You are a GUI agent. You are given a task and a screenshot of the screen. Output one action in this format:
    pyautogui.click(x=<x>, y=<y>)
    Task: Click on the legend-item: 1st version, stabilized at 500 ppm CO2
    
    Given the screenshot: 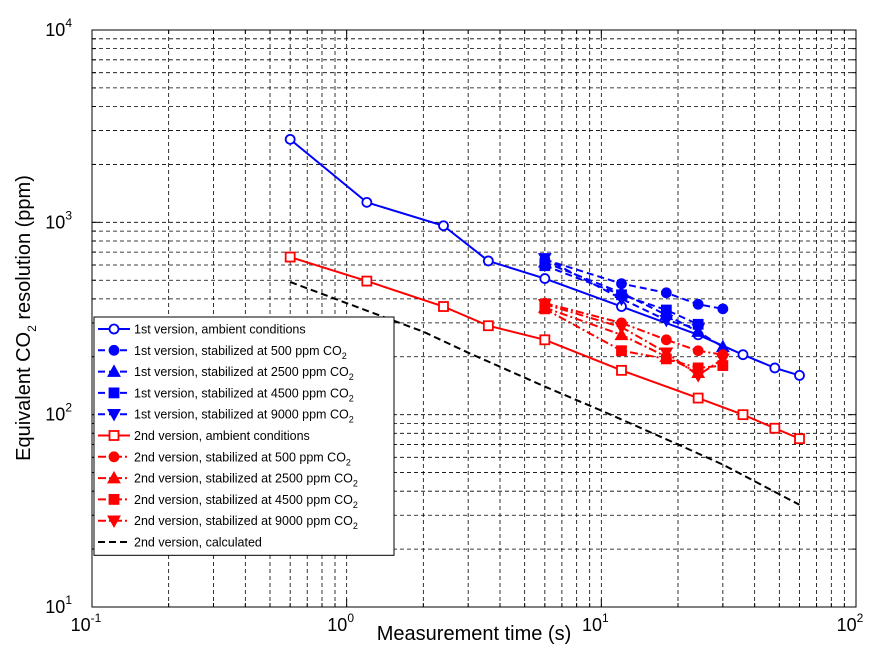 What is the action you would take?
    pyautogui.click(x=222, y=352)
    